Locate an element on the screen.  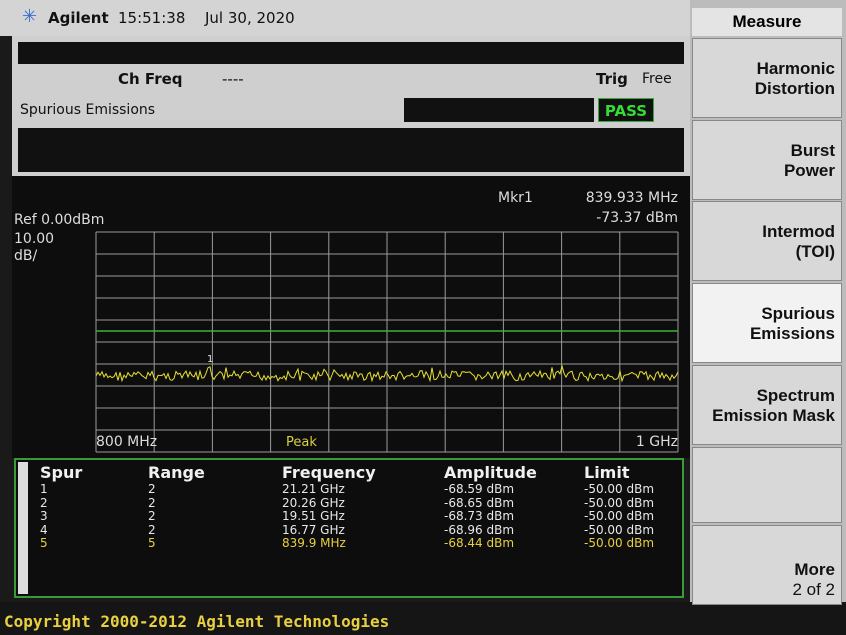
softkey-label: Harmonic is located at coordinates (795, 68).